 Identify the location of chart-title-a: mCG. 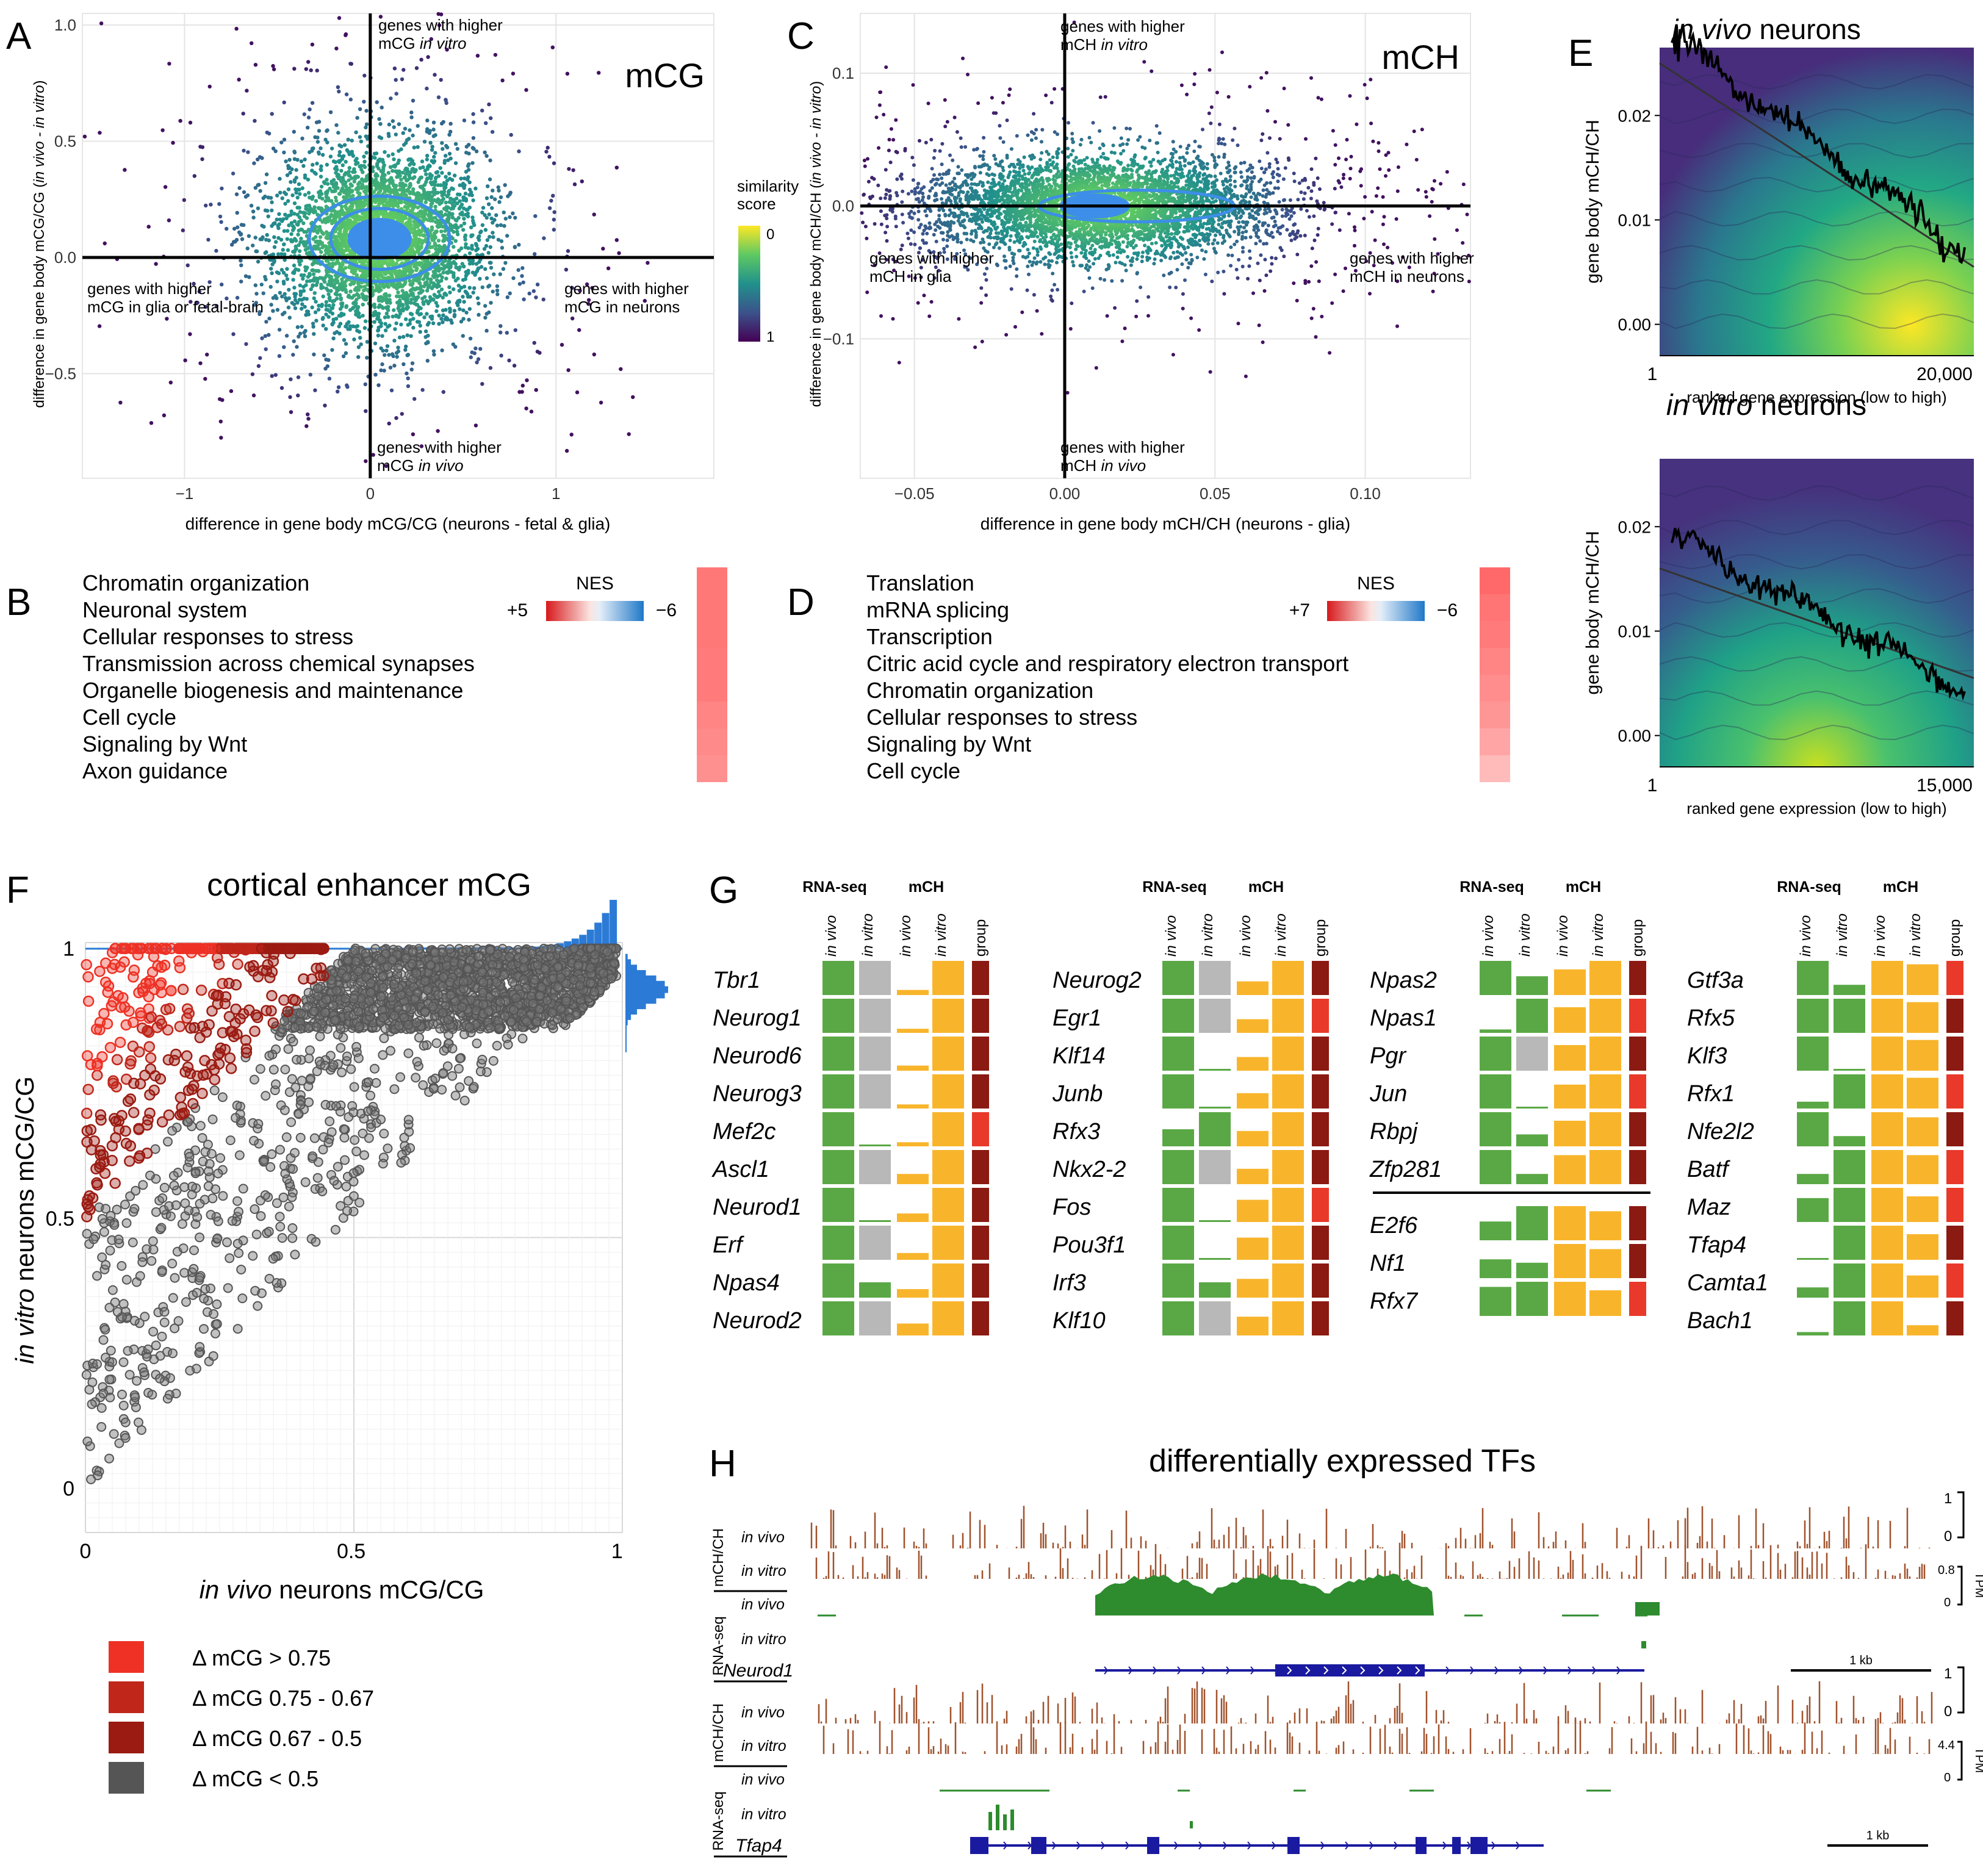
(665, 76).